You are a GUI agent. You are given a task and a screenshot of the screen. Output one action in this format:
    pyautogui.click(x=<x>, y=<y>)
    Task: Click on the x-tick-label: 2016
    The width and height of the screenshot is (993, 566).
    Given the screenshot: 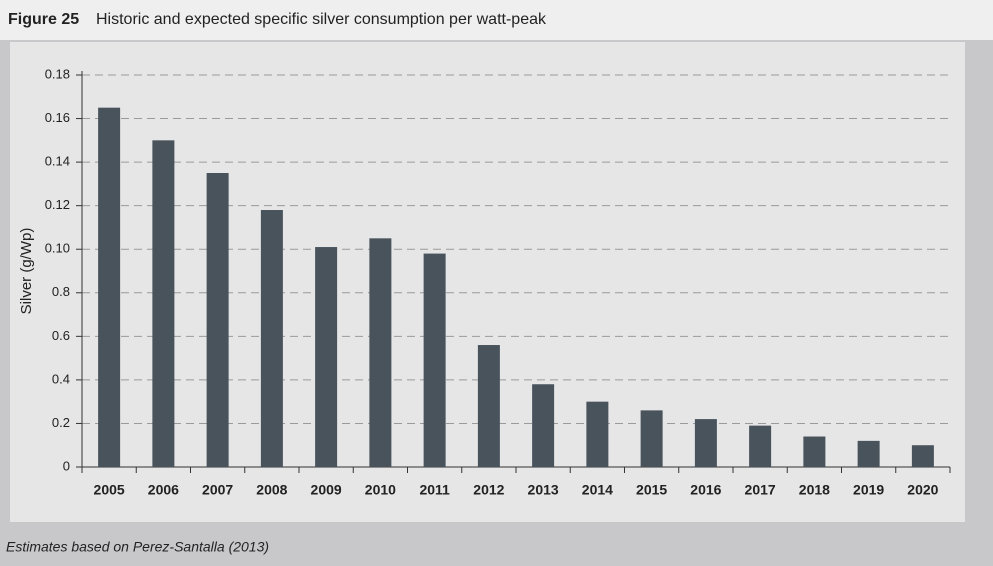 What is the action you would take?
    pyautogui.click(x=705, y=490)
    